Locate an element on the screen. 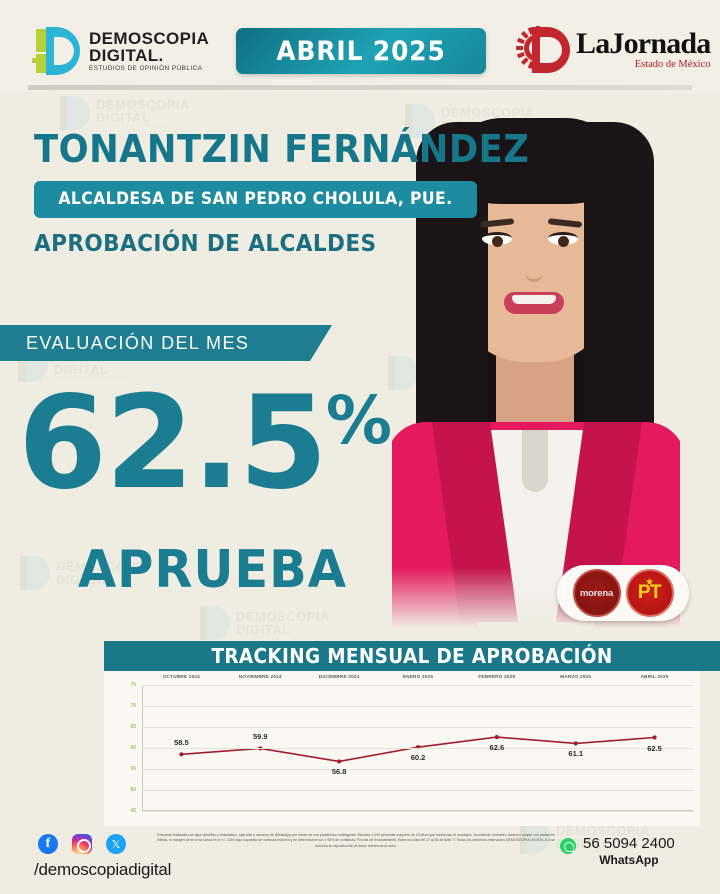 Image resolution: width=720 pixels, height=894 pixels. party-logo-pt: ★ PT is located at coordinates (649, 593).